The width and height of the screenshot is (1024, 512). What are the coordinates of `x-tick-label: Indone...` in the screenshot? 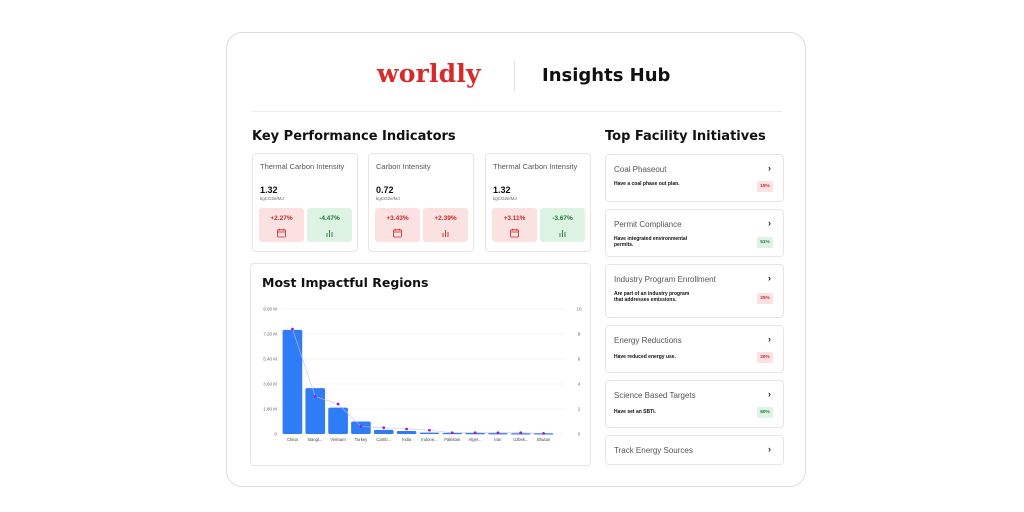 It's located at (429, 439).